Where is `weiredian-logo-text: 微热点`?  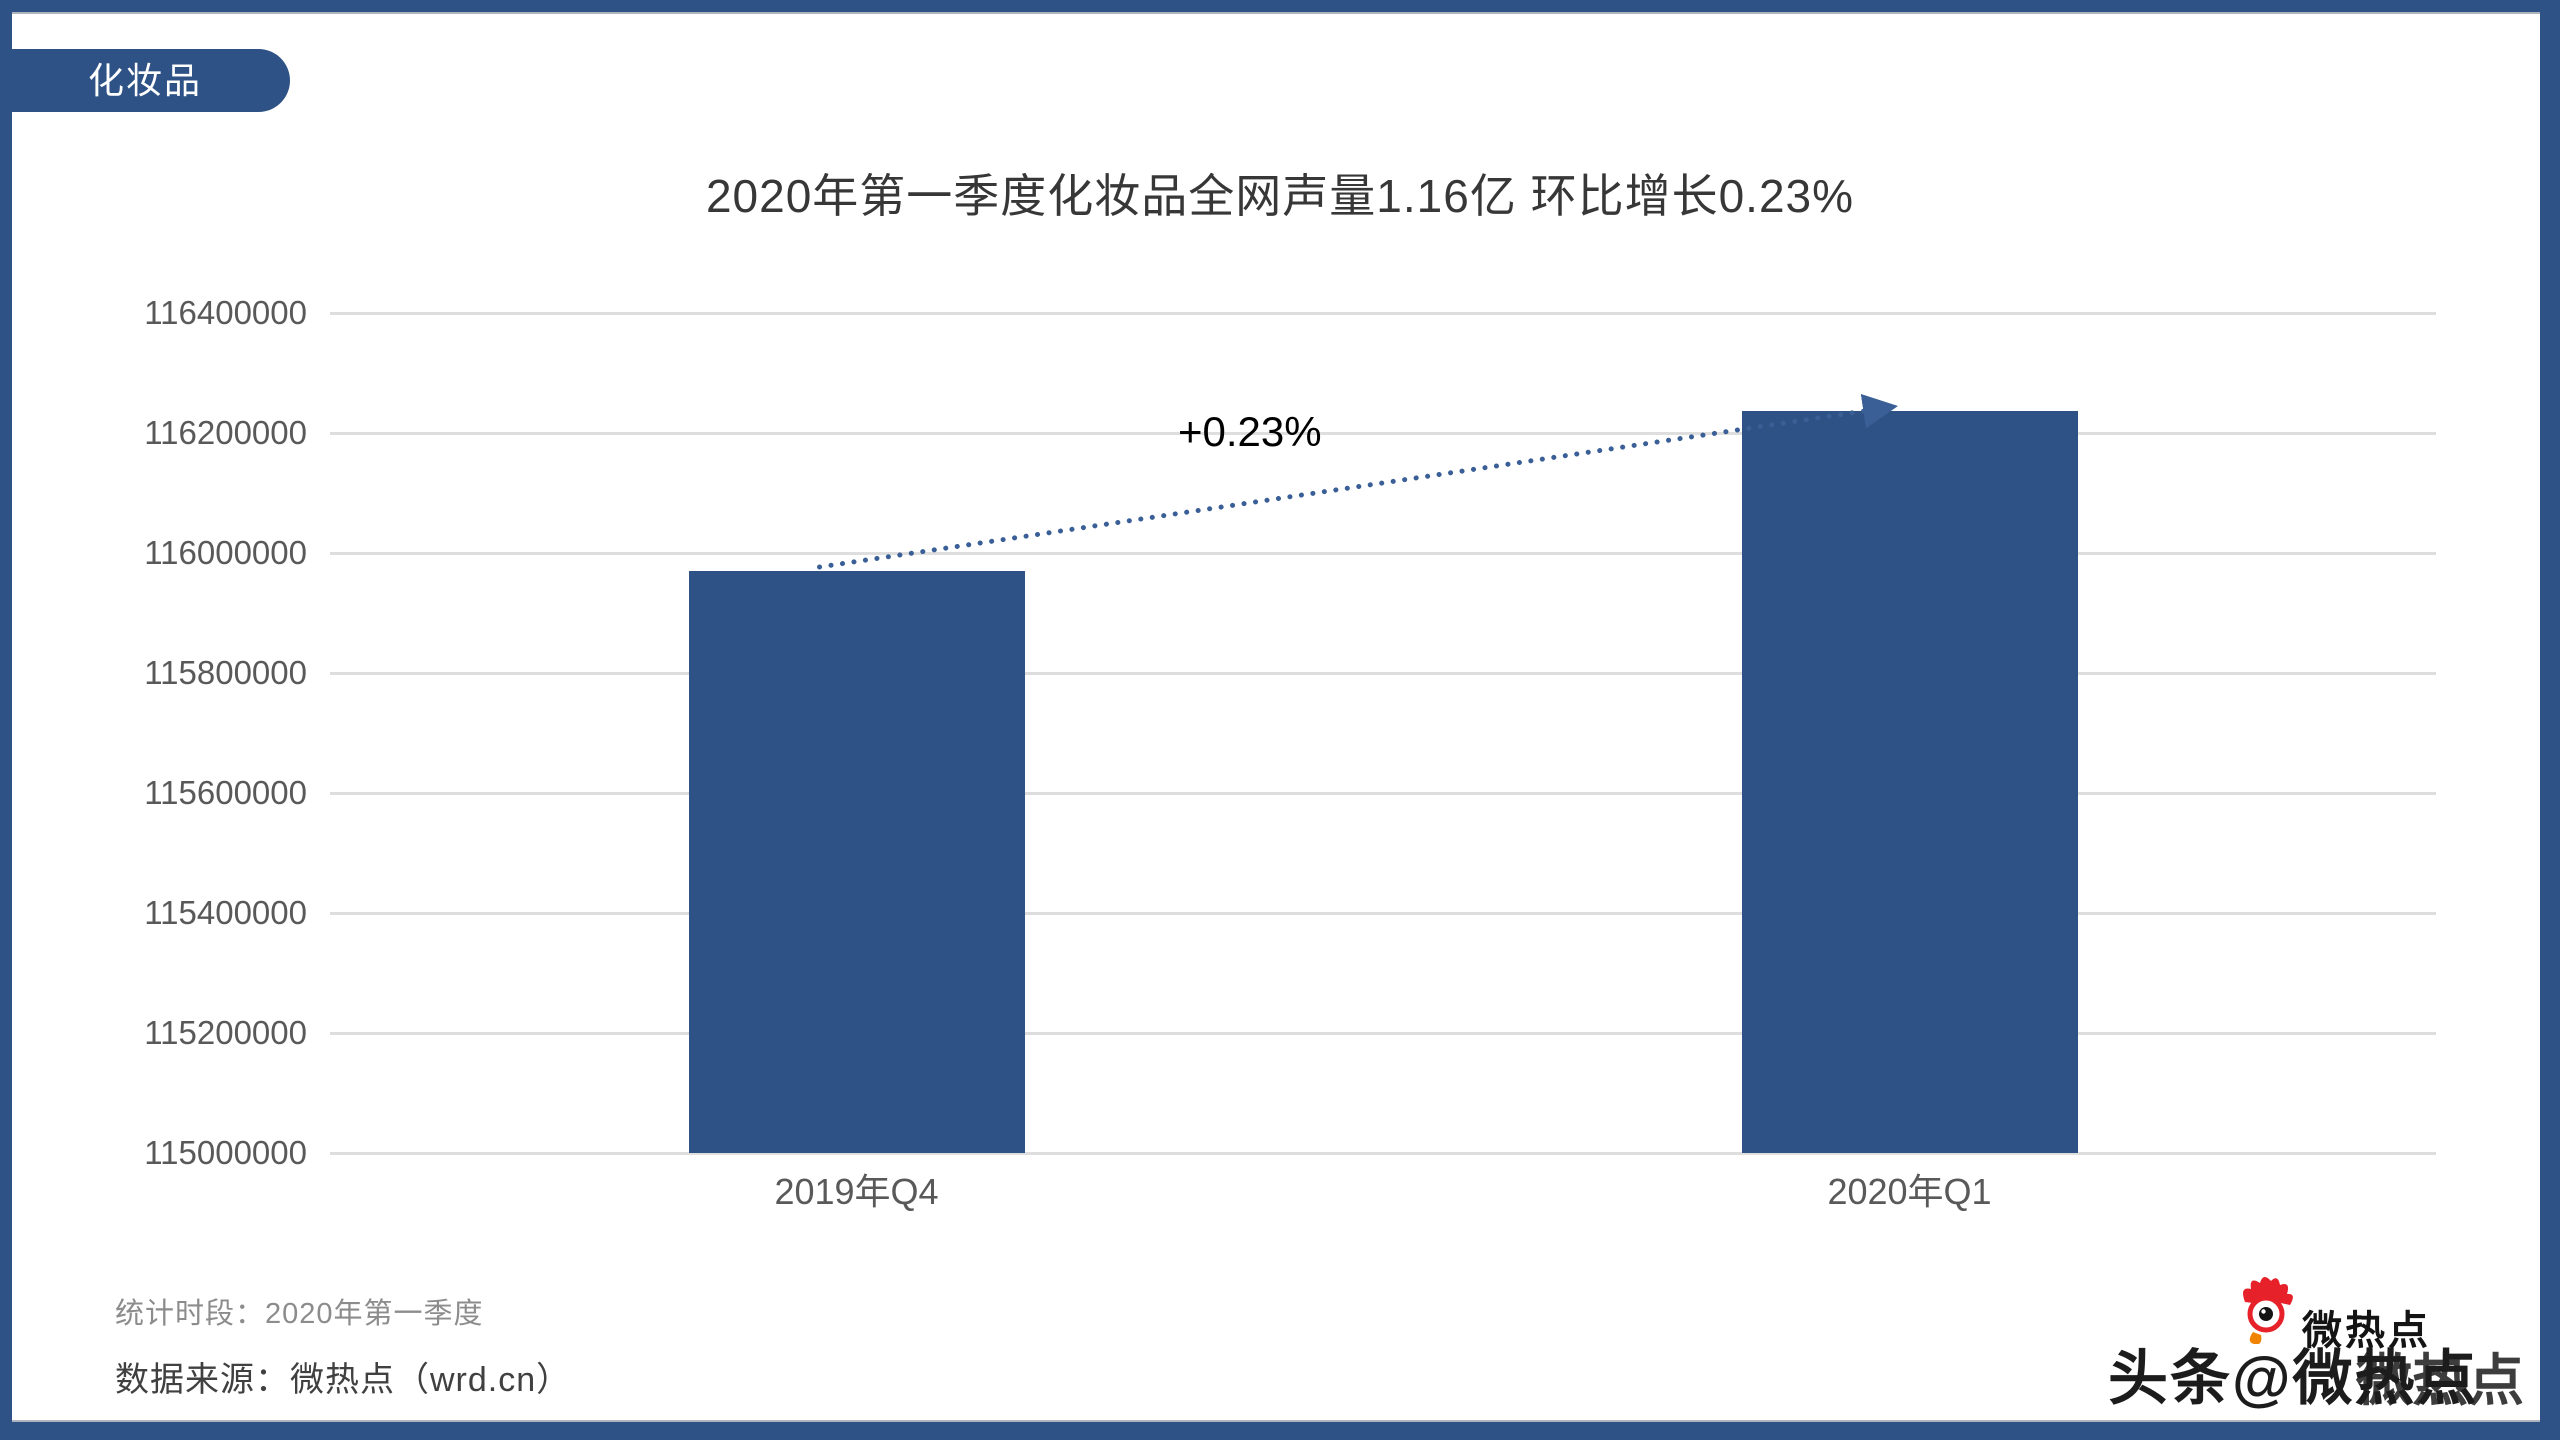
weiredian-logo-text: 微热点 is located at coordinates (2366, 1331).